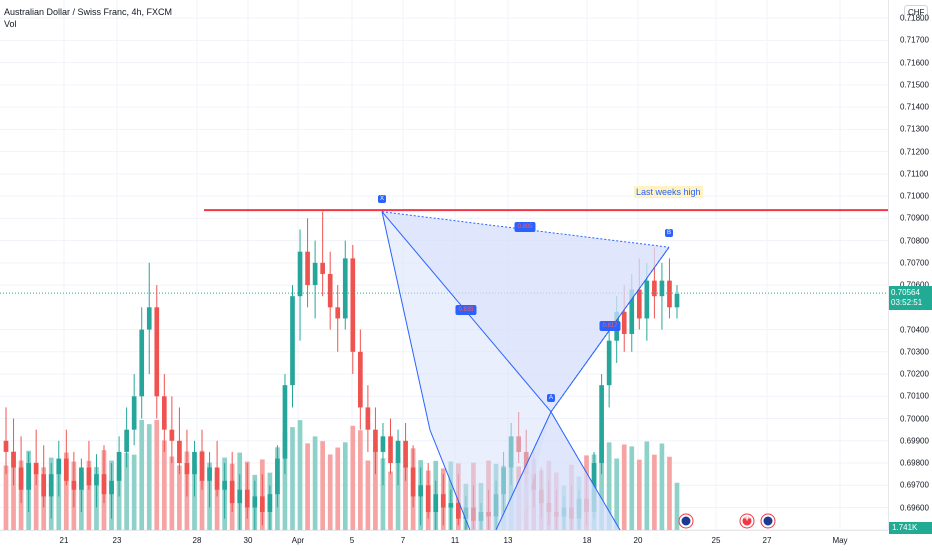 This screenshot has height=551, width=932. I want to click on currency-button: CHF, so click(916, 13).